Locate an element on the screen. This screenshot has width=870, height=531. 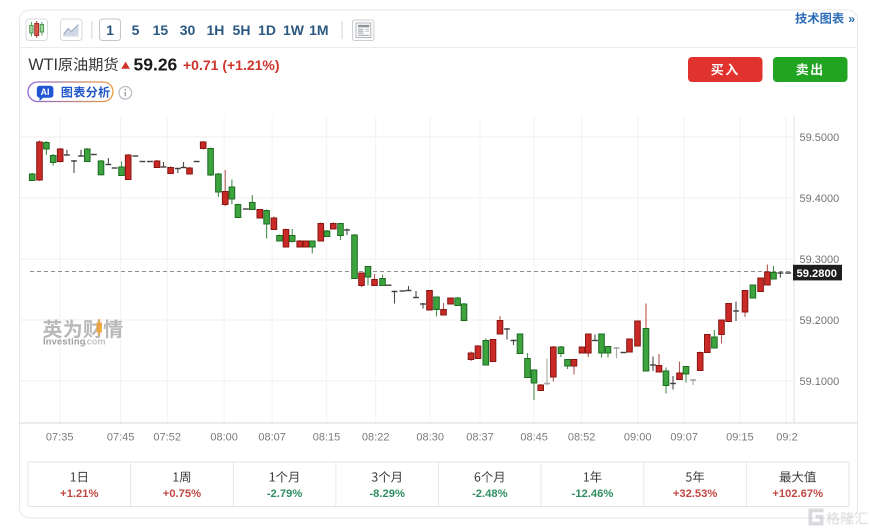
svg-text: 07:35 is located at coordinates (60, 438).